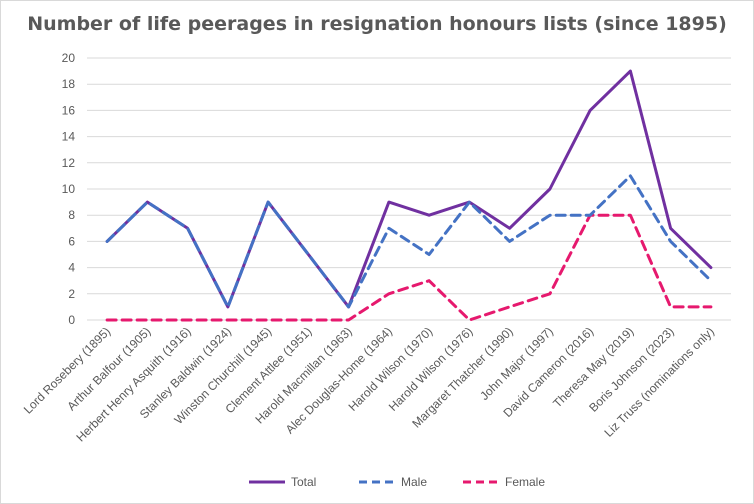  I want to click on y-tick-label: 14, so click(69, 137).